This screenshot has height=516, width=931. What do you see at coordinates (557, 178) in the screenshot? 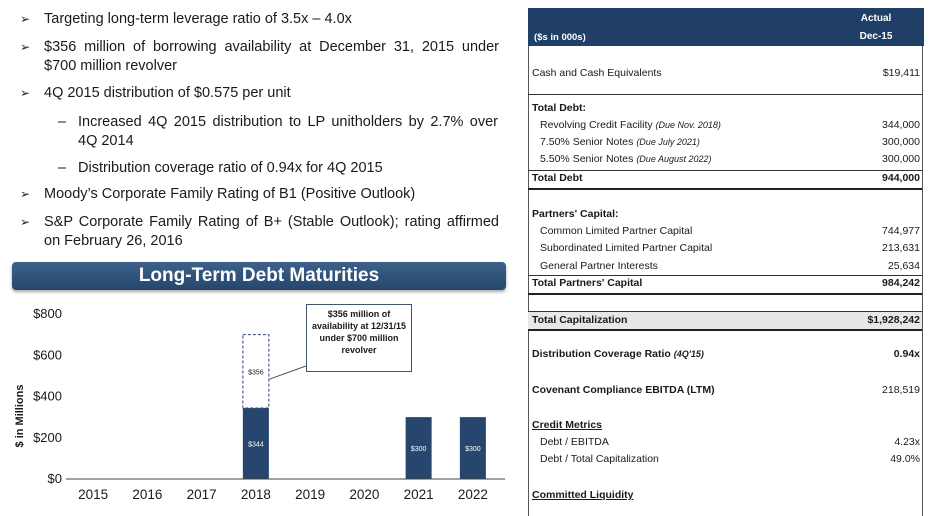
I see `row-label: Total Debt` at bounding box center [557, 178].